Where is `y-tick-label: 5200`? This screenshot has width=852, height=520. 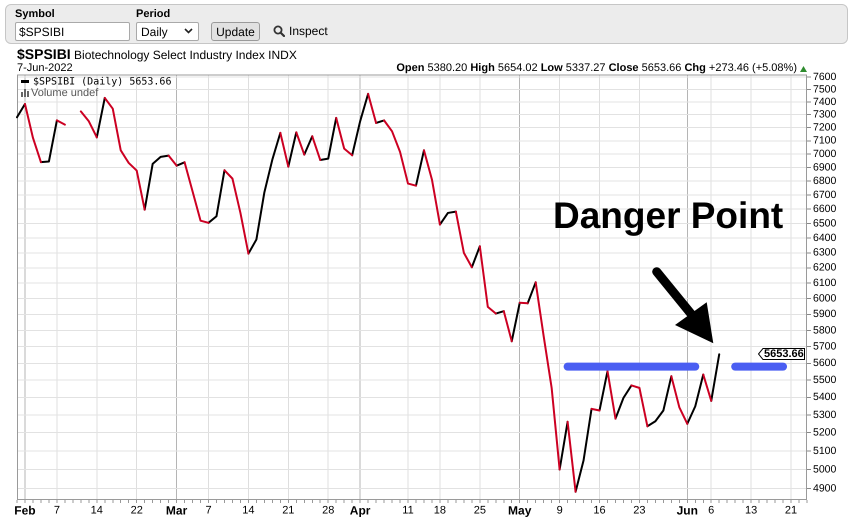 y-tick-label: 5200 is located at coordinates (825, 432).